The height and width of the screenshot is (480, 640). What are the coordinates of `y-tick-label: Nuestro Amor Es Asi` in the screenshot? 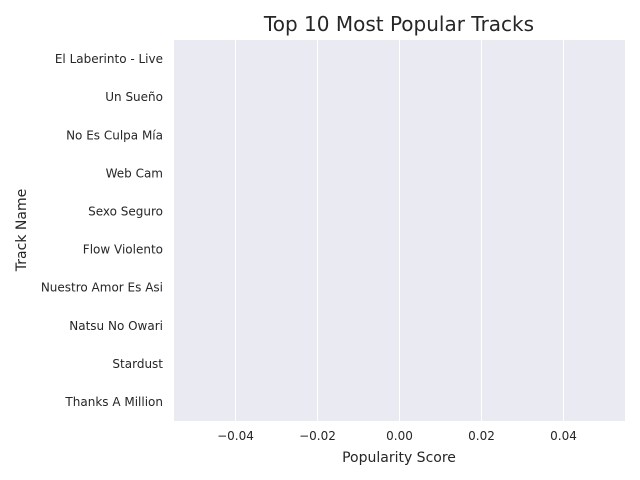 It's located at (102, 288).